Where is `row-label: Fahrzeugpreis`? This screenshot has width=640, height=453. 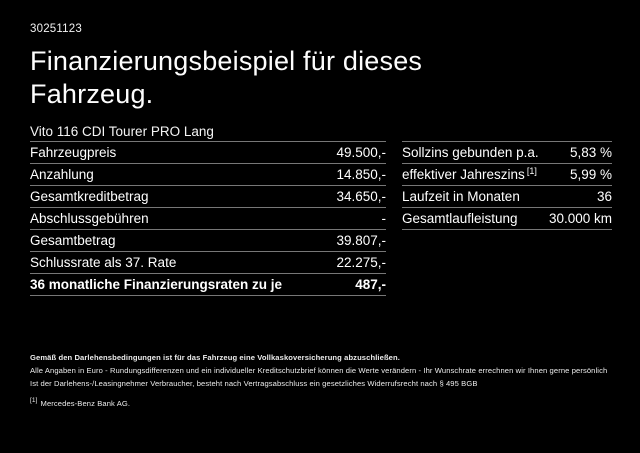 row-label: Fahrzeugpreis is located at coordinates (73, 152).